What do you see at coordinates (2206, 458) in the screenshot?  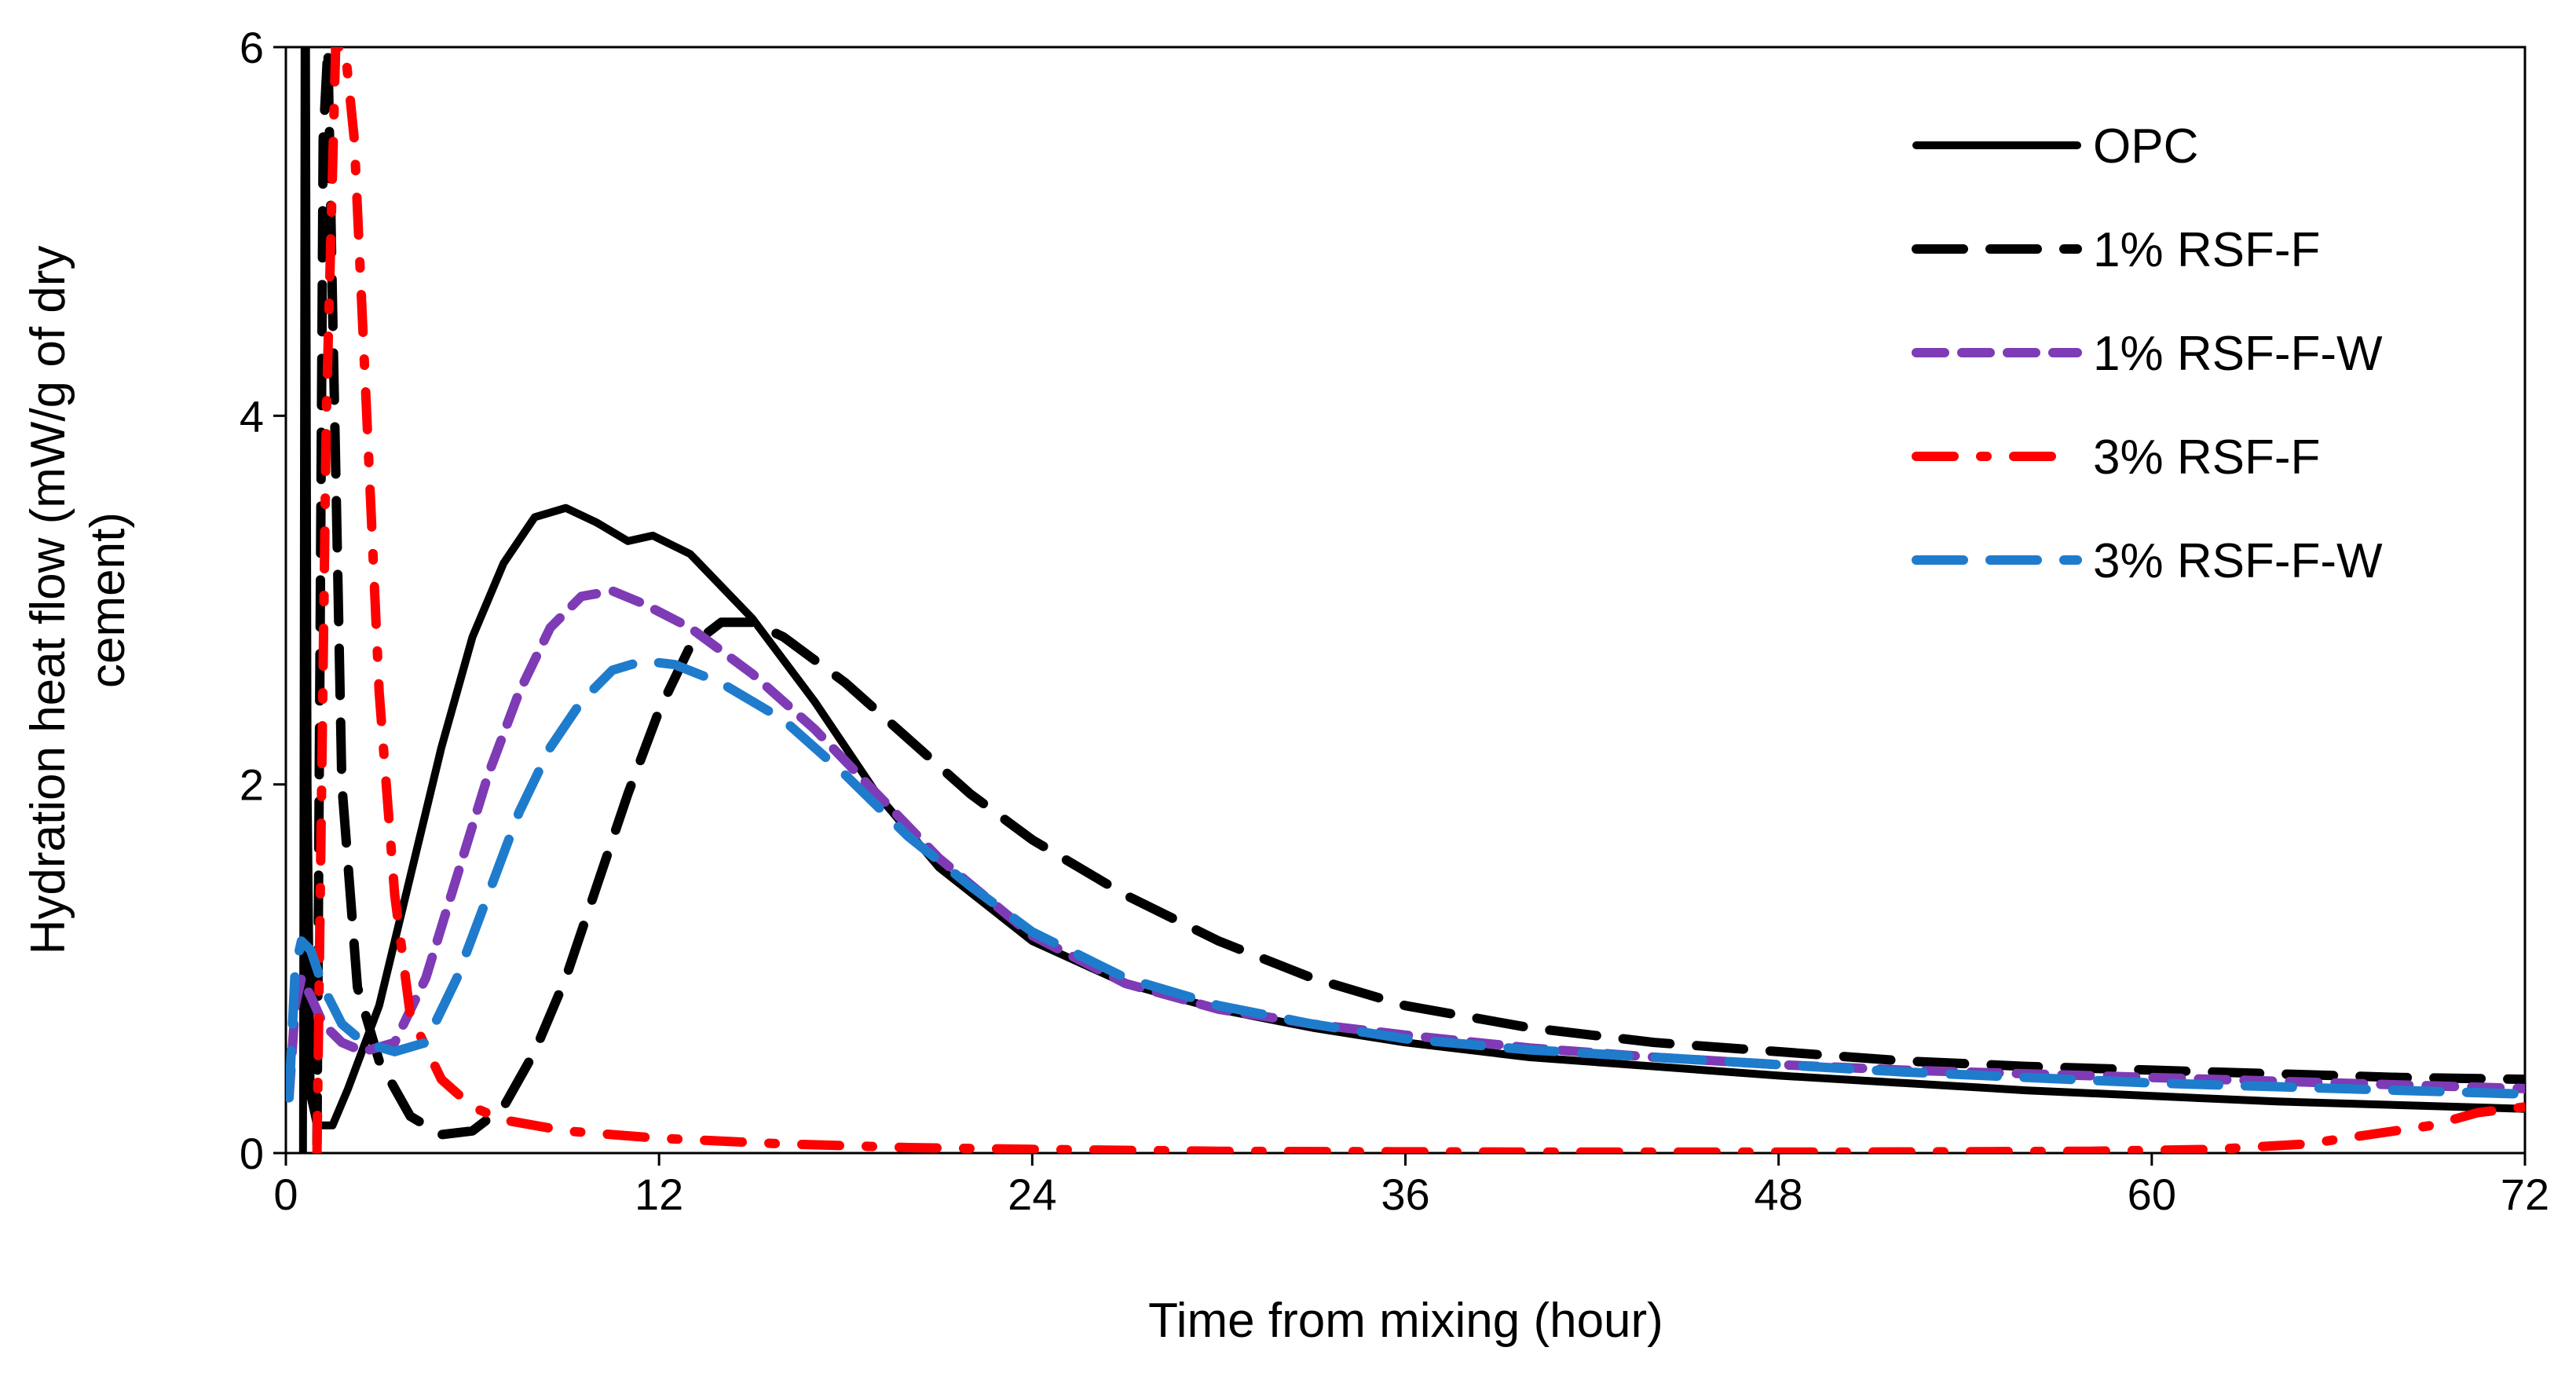 I see `legend-label-3: 3% RSF-F` at bounding box center [2206, 458].